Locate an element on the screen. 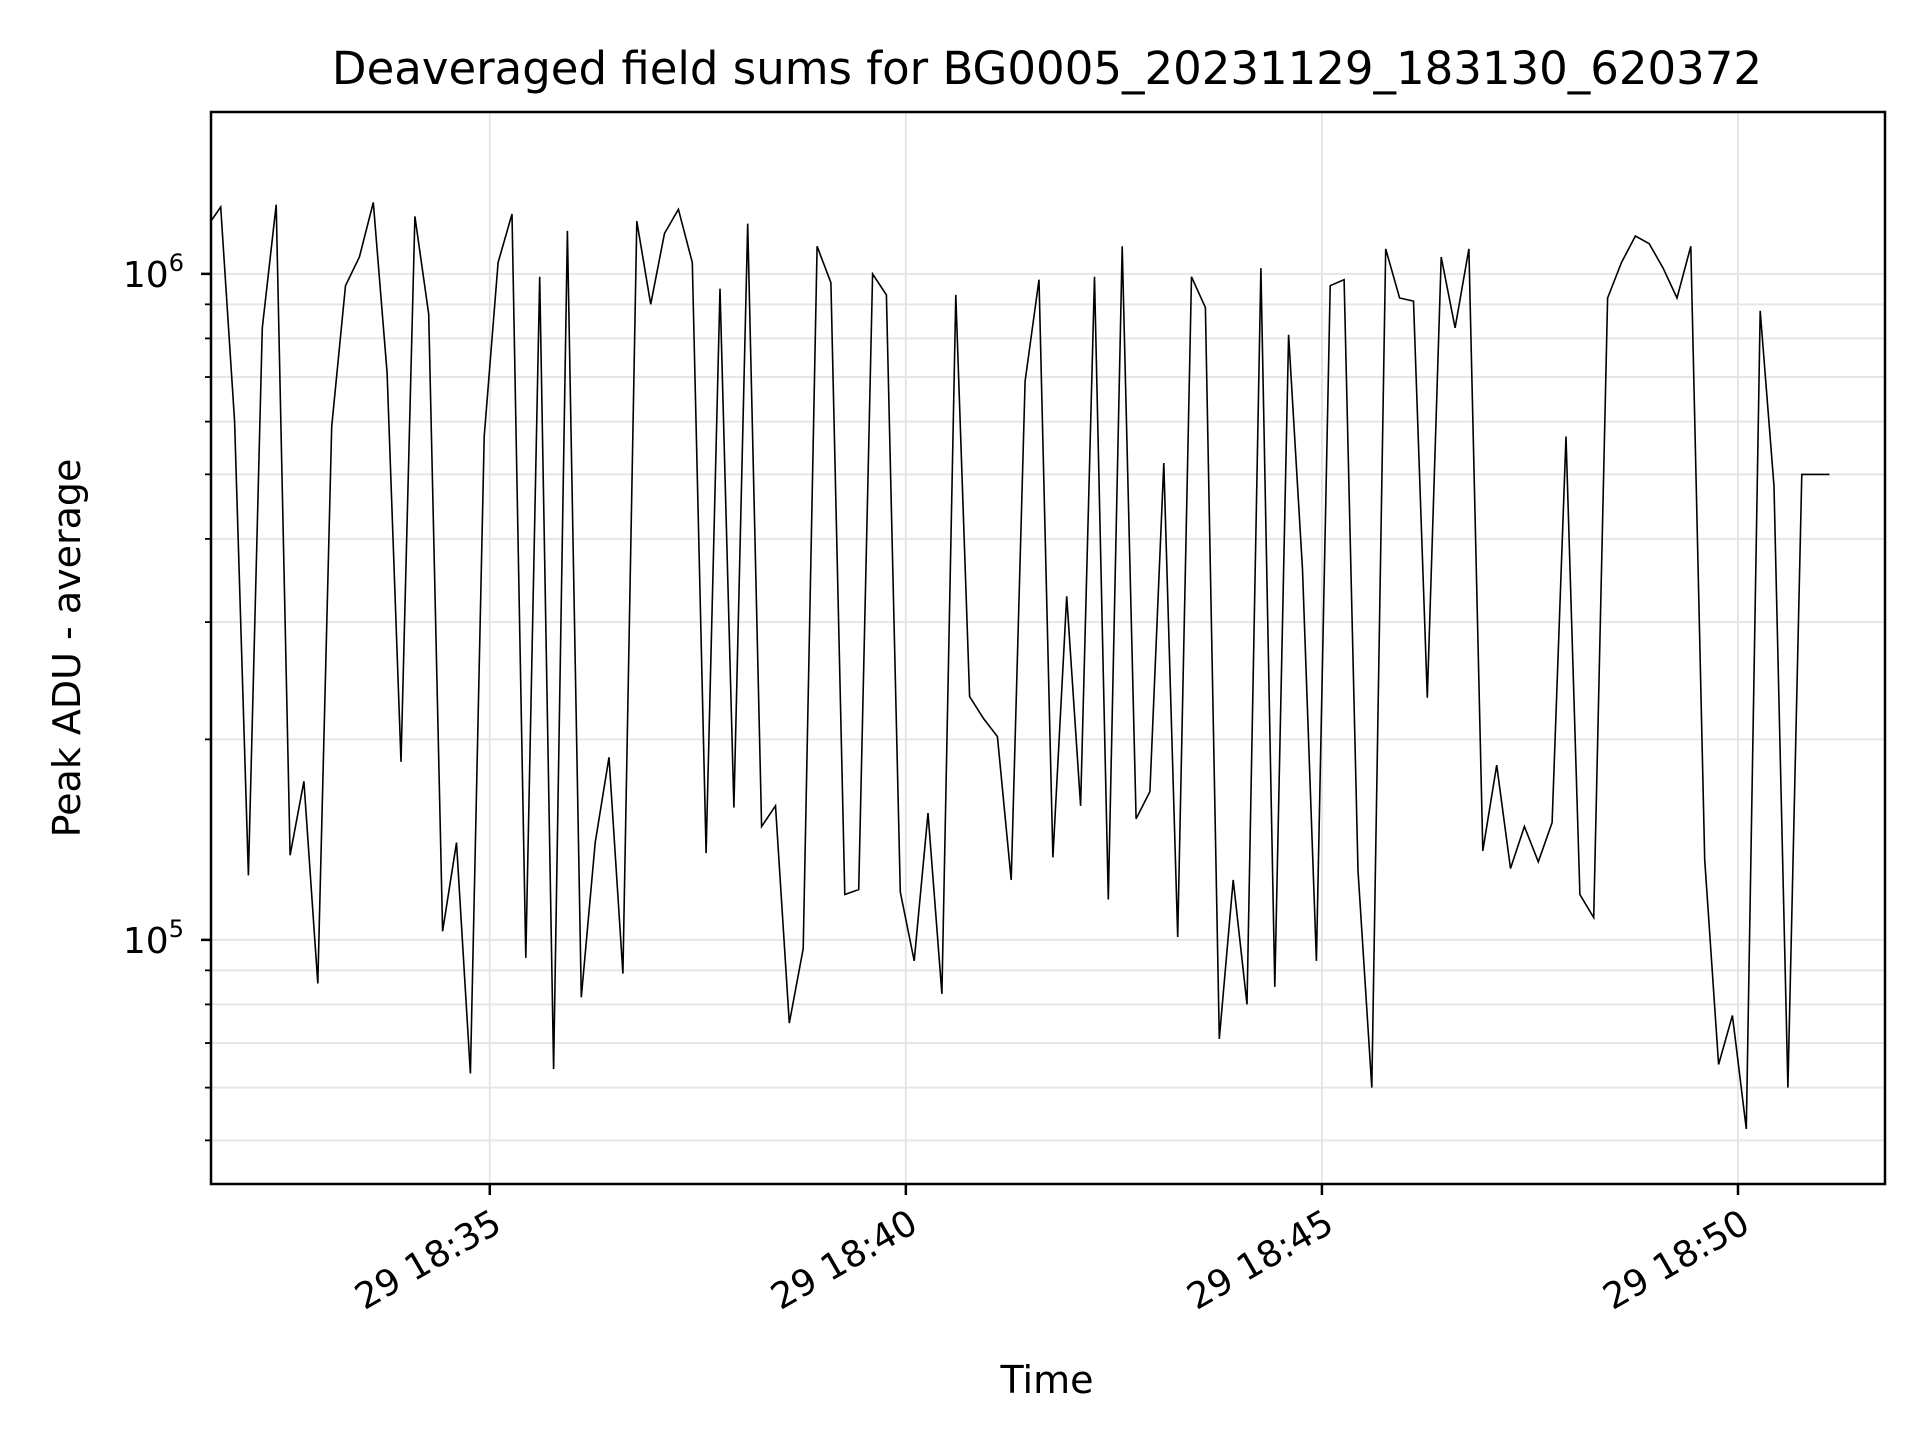 The width and height of the screenshot is (1920, 1440). y-tick-label: 10⁵ is located at coordinates (153, 938).